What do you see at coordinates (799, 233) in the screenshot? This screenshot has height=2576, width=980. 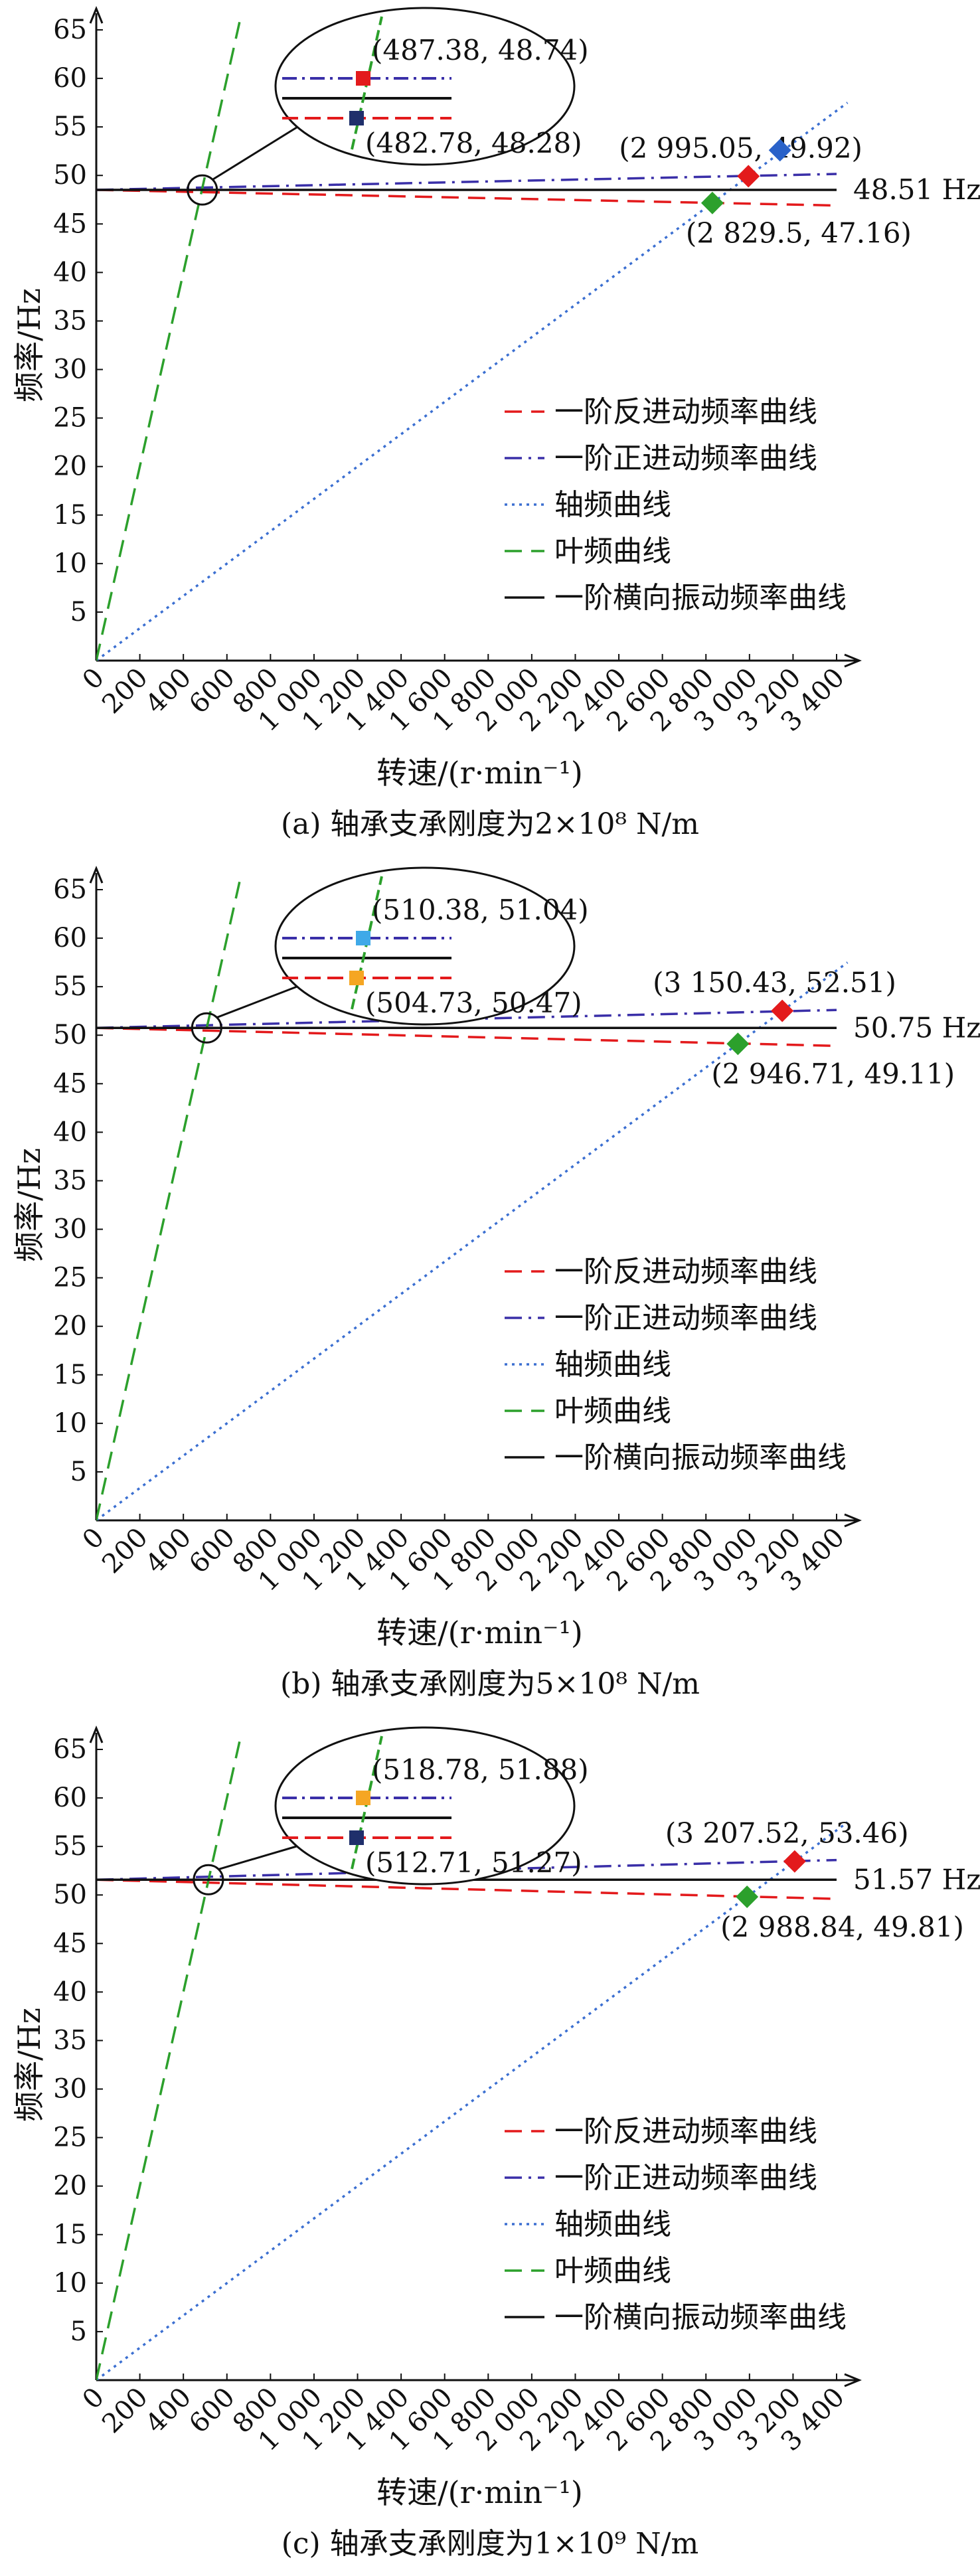 I see `intersection-label: (2 829.5, 47.16)` at bounding box center [799, 233].